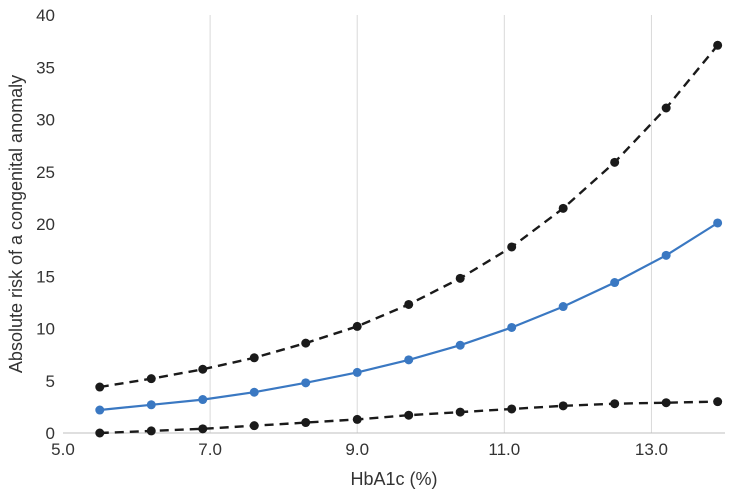  Describe the element at coordinates (45, 276) in the screenshot. I see `y-tick-label: 15` at that location.